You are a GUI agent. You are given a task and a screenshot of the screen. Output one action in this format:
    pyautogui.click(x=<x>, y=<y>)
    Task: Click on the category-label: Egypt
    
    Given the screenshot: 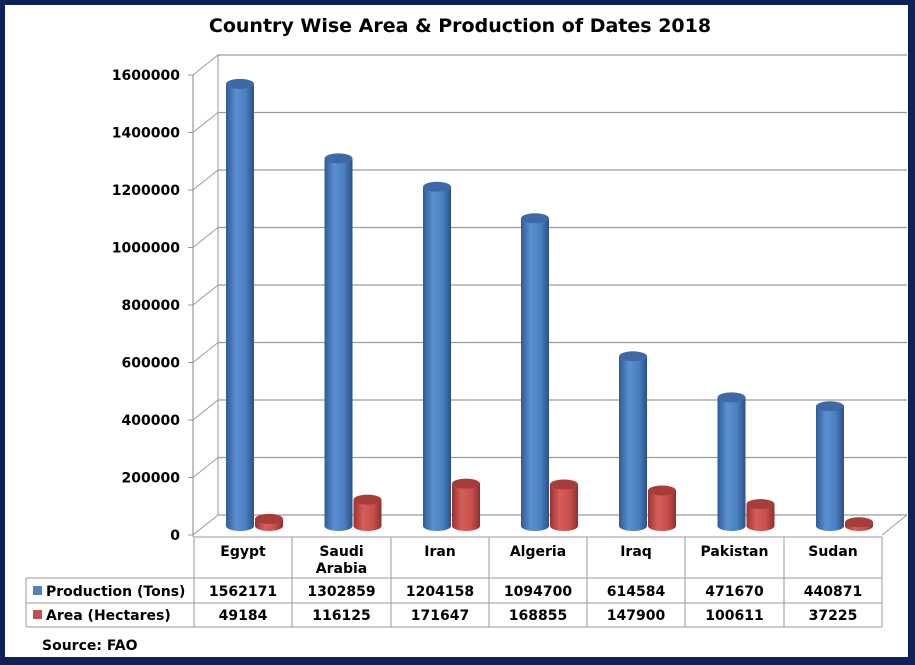 What is the action you would take?
    pyautogui.click(x=243, y=552)
    